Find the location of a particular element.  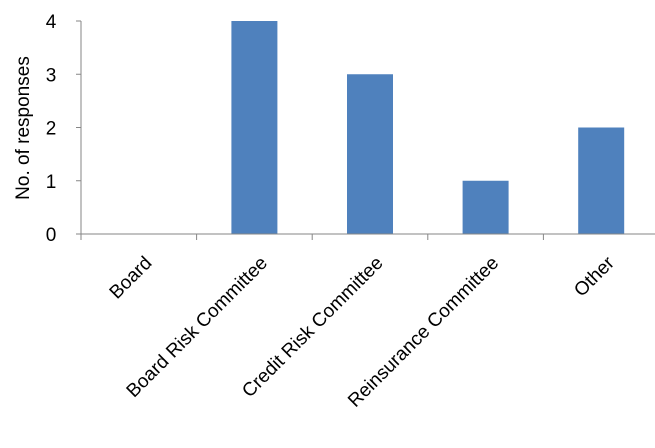

y-tick-label: 4 is located at coordinates (51, 22).